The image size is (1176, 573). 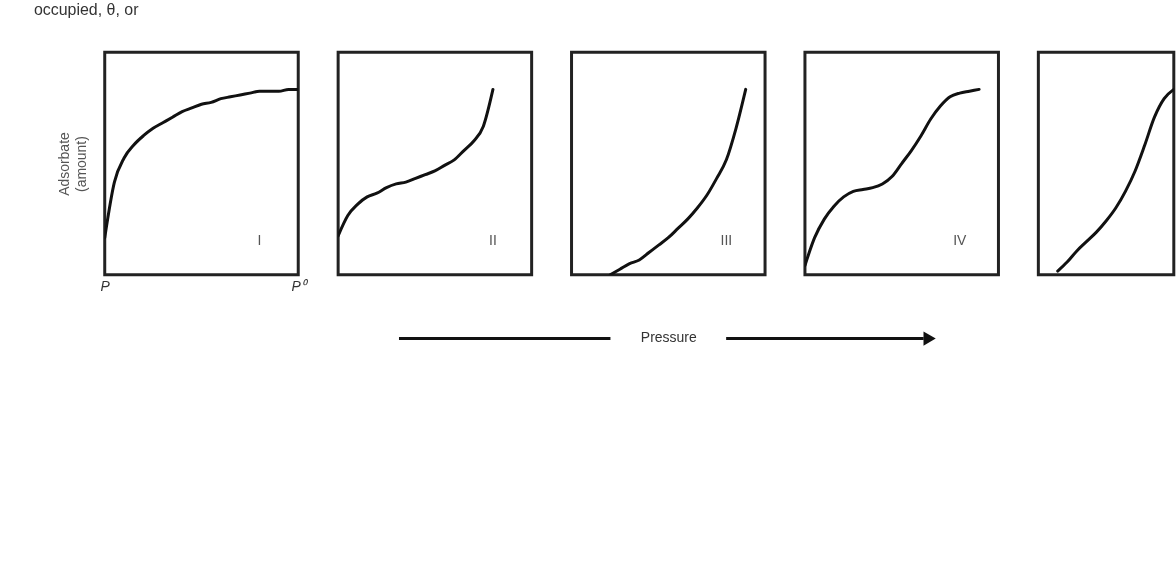 What do you see at coordinates (105, 286) in the screenshot?
I see `x-tick-label: P` at bounding box center [105, 286].